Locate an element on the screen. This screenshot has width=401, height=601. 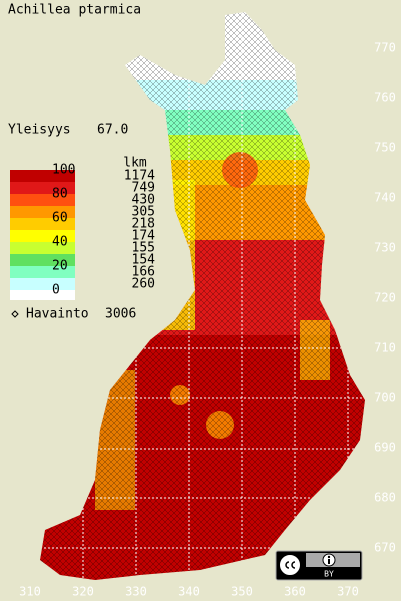
license-badge: BY is located at coordinates (319, 565).